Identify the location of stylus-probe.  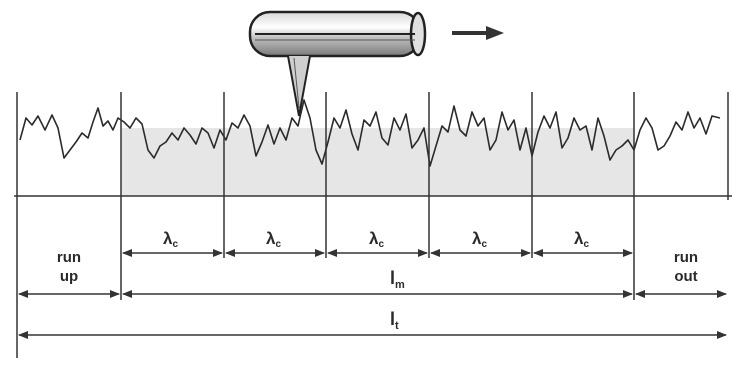
(337, 63).